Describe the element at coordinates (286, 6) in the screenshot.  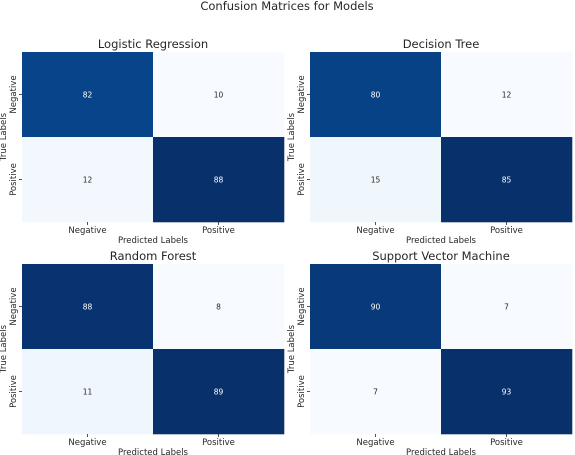
I see `figure-title: Confusion Matrices for Models` at that location.